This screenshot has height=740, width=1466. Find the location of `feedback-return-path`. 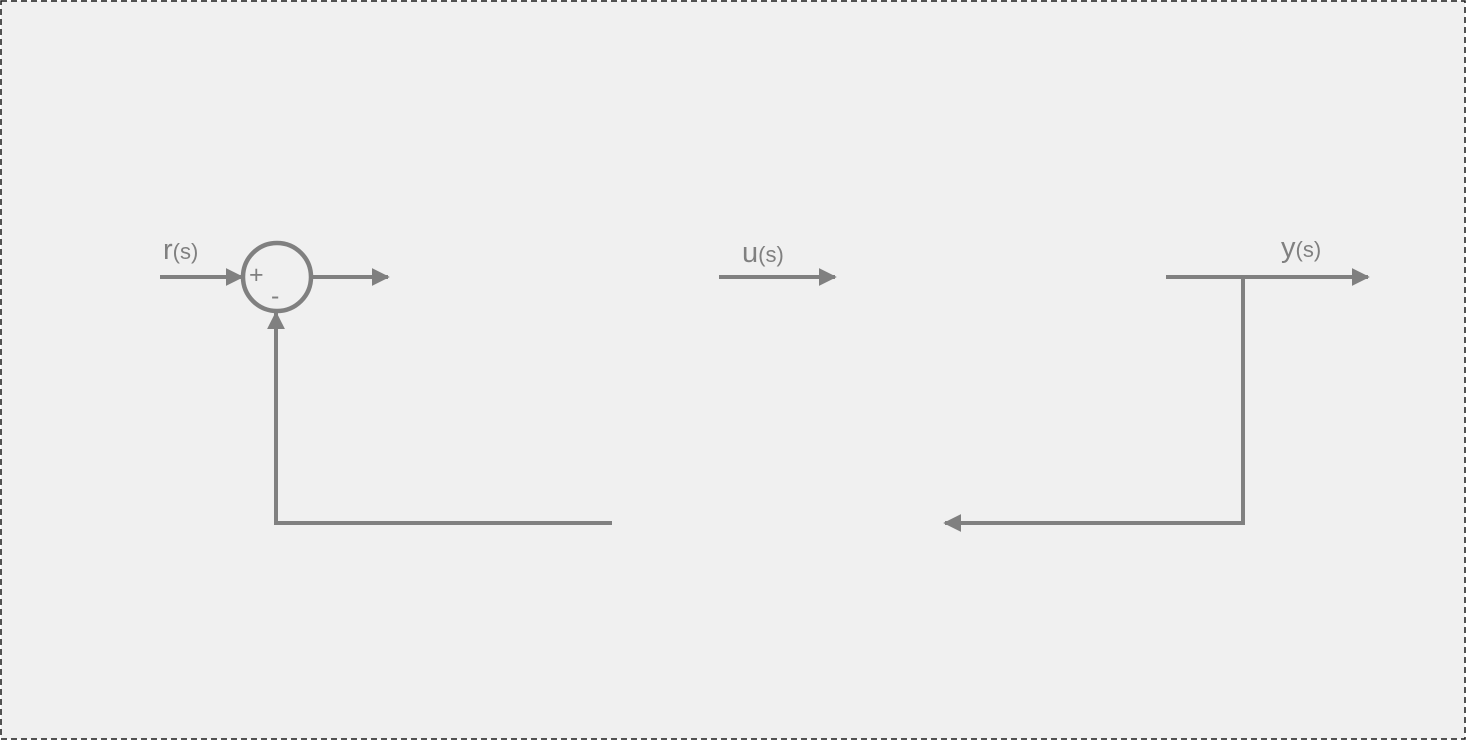

feedback-return-path is located at coordinates (439, 418).